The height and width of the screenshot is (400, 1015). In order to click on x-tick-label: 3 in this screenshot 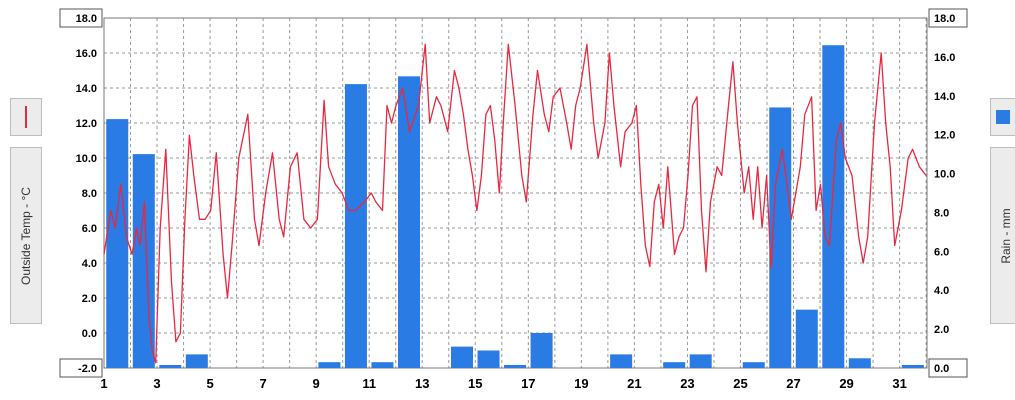, I will do `click(156, 383)`.